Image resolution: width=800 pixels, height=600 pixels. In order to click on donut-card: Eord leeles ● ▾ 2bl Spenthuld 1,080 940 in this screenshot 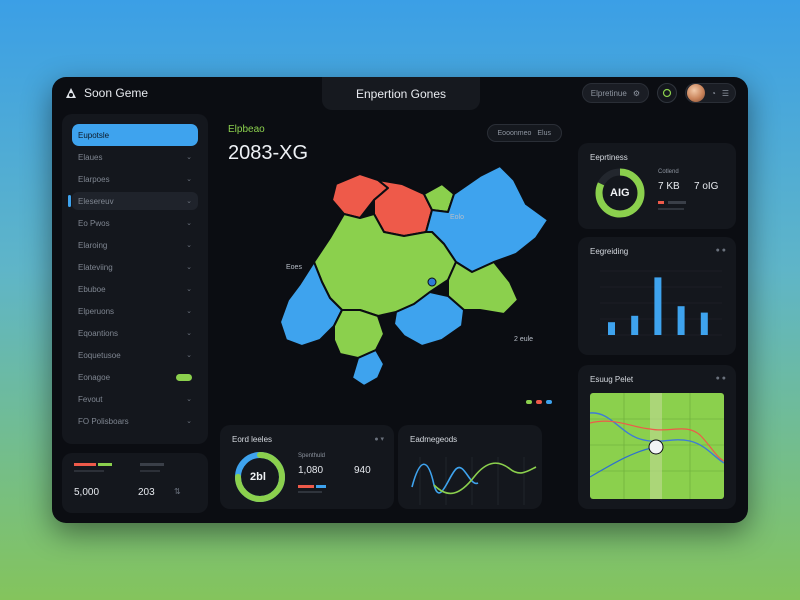, I will do `click(307, 467)`.